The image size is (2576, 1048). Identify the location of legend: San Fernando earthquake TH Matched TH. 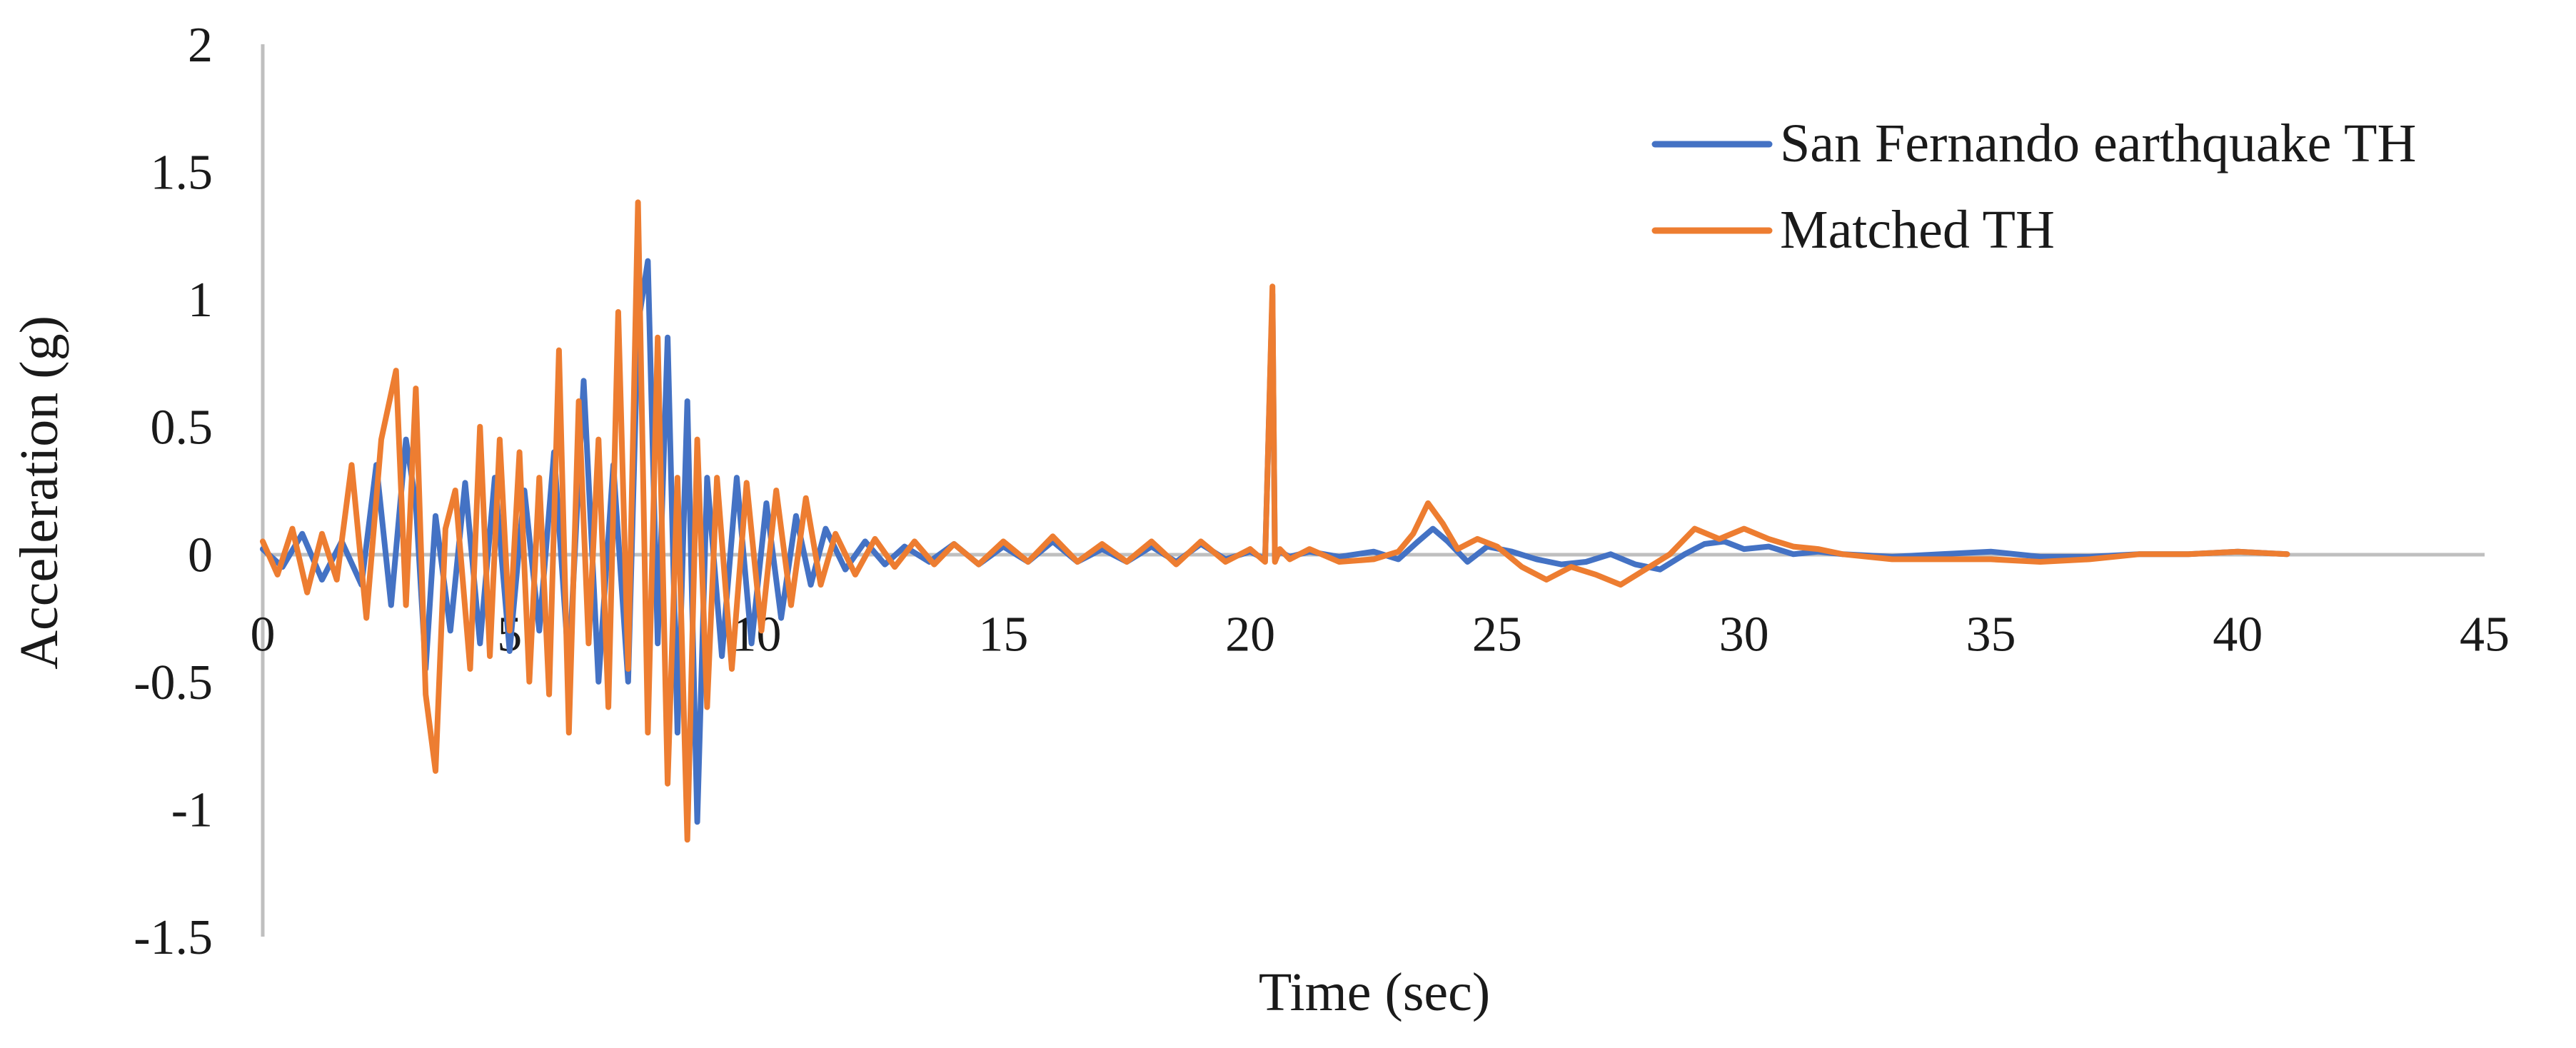
(2034, 187).